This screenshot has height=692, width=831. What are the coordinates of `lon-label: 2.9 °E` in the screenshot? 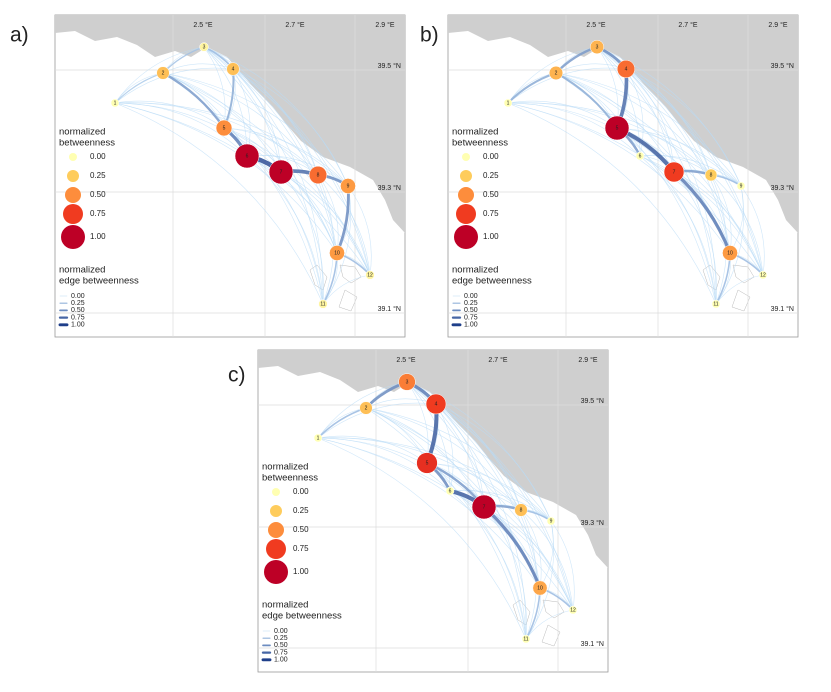 It's located at (777, 25).